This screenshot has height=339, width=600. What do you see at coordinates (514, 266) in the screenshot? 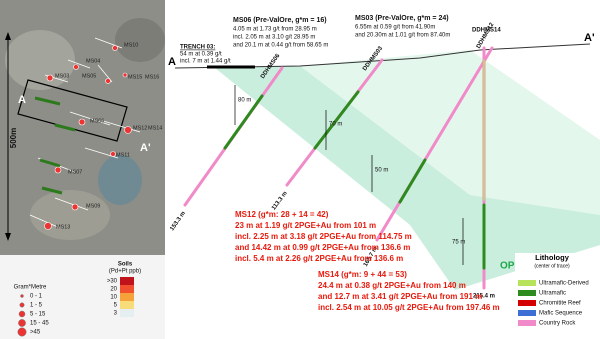
I see `open-label: OPEN` at bounding box center [514, 266].